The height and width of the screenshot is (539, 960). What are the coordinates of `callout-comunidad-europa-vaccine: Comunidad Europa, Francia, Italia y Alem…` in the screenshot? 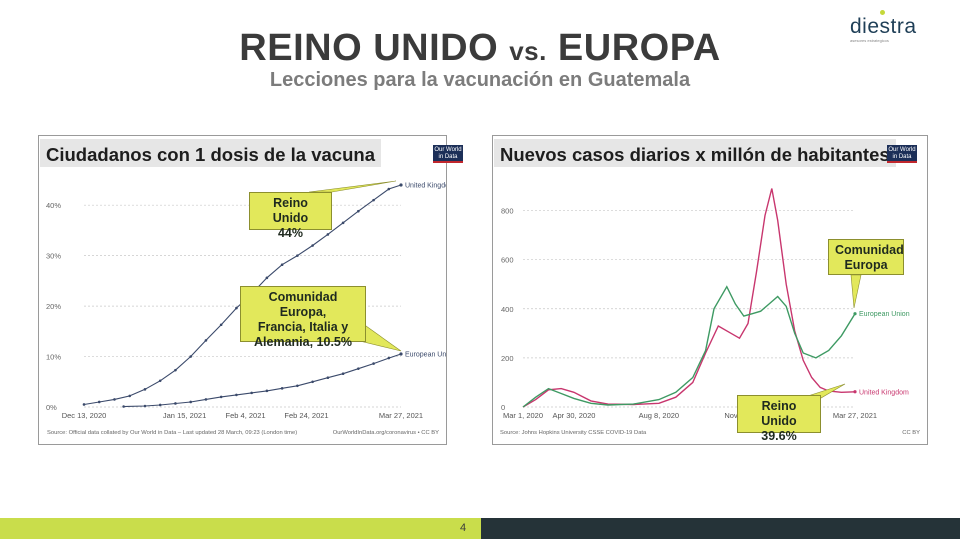 It's located at (303, 317).